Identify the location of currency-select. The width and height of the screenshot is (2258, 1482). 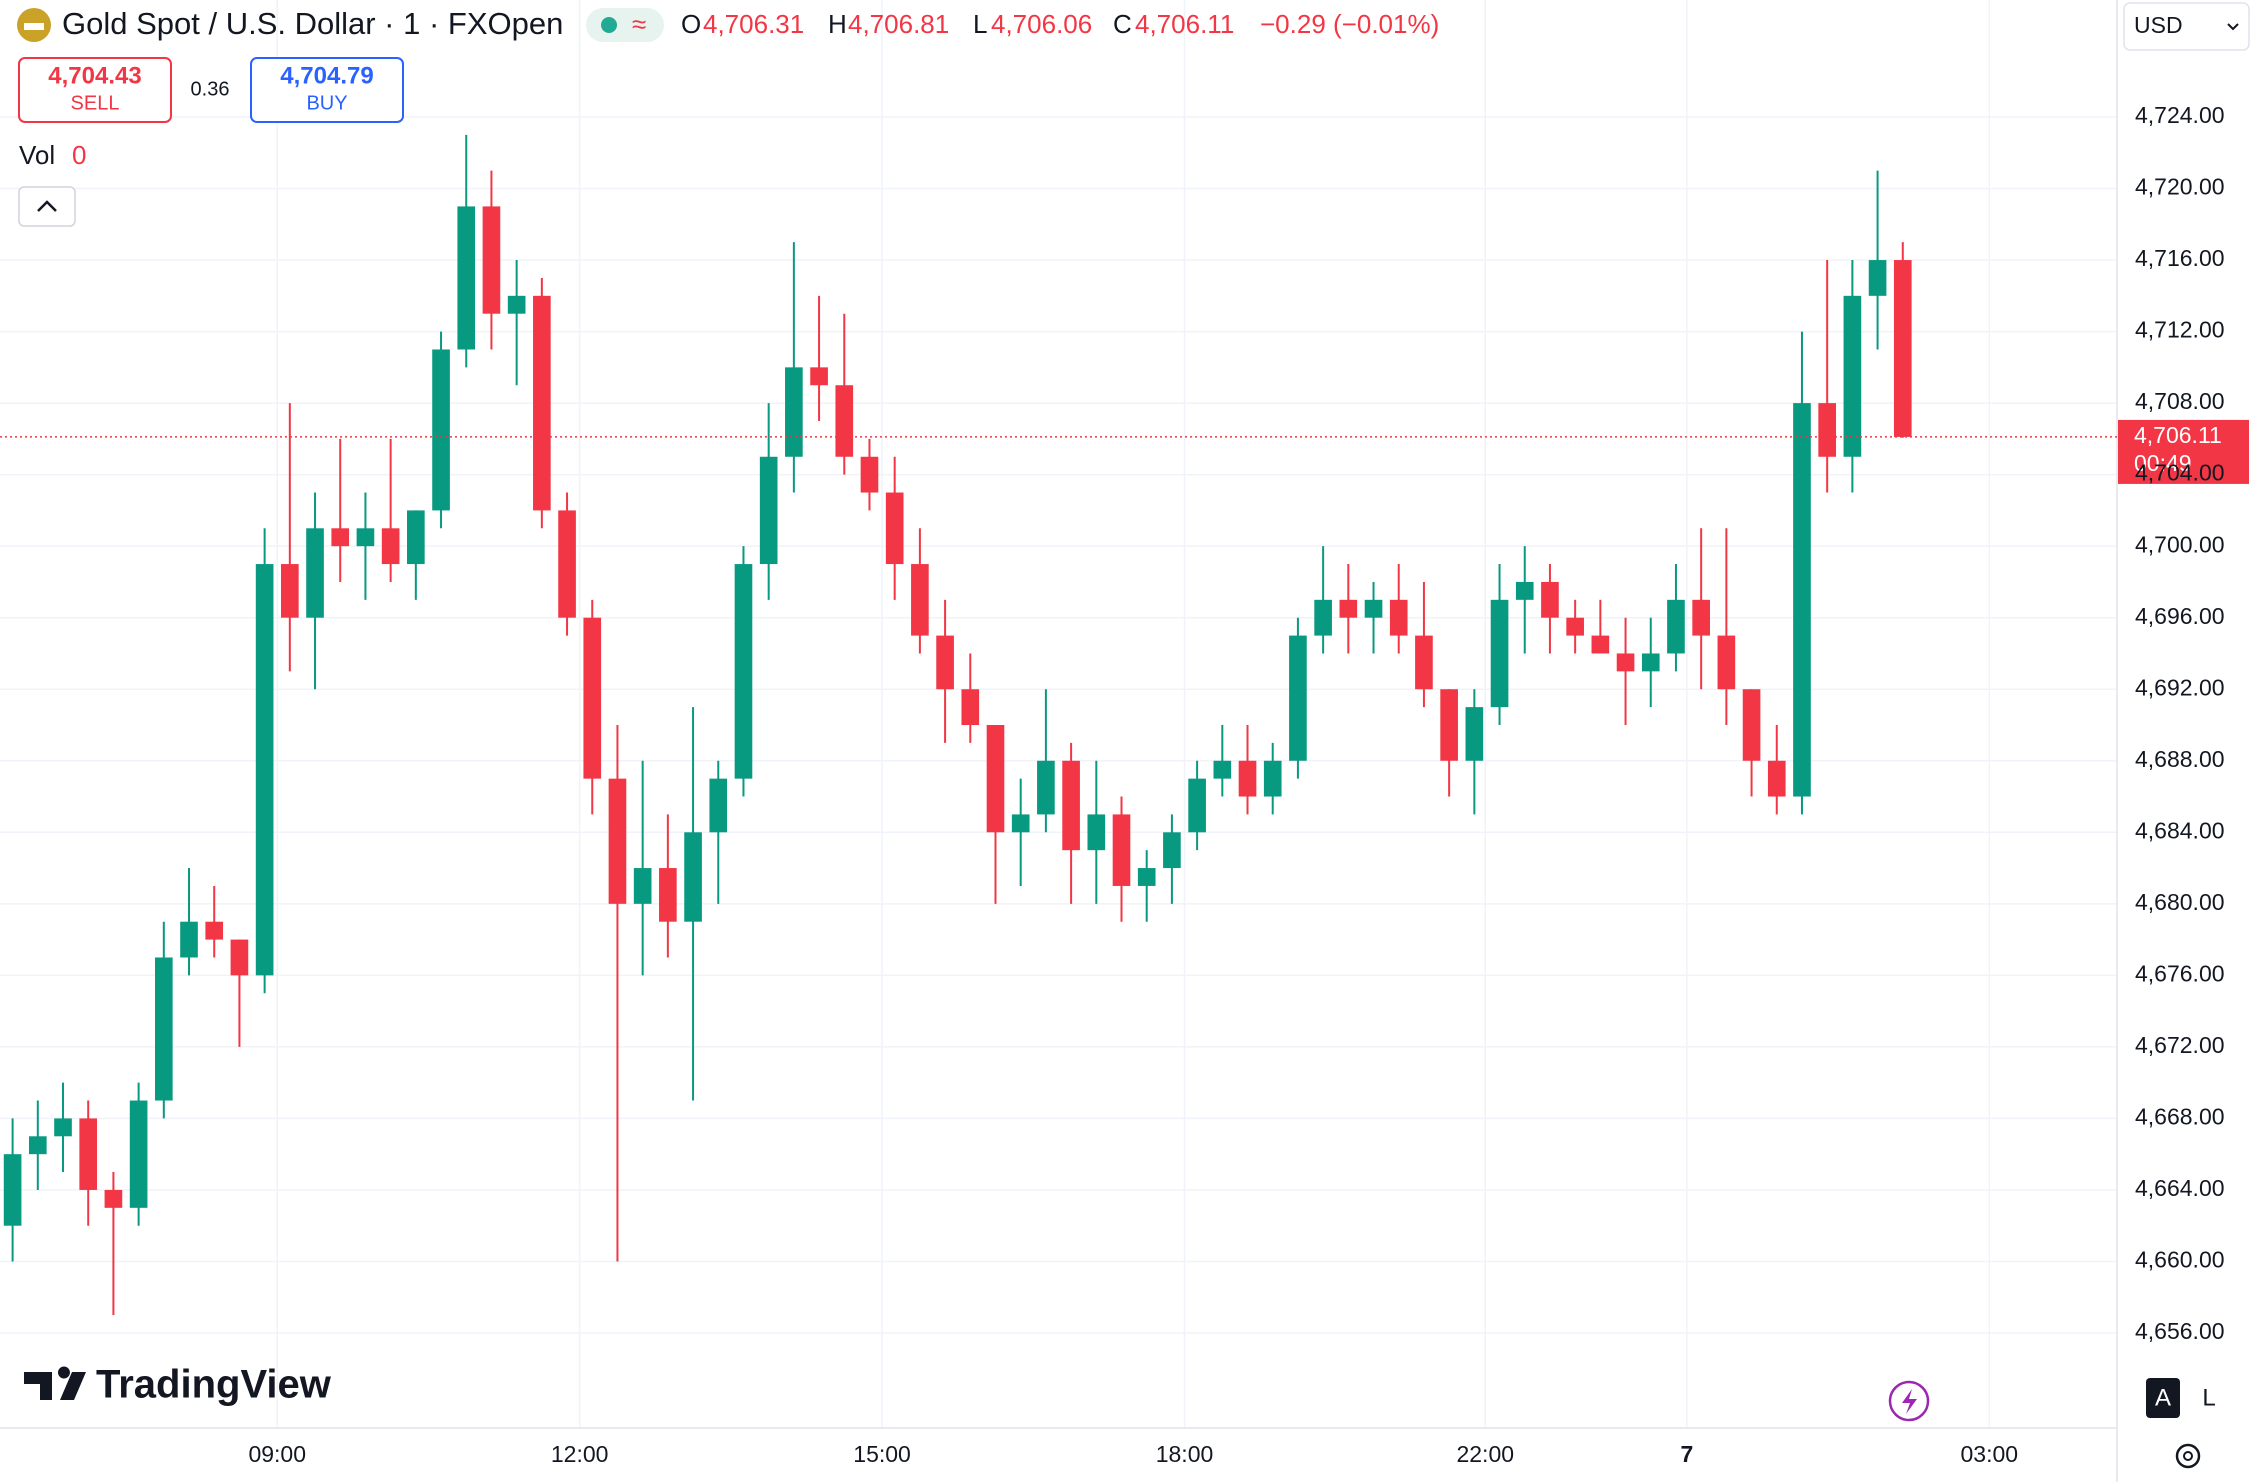
(2186, 26).